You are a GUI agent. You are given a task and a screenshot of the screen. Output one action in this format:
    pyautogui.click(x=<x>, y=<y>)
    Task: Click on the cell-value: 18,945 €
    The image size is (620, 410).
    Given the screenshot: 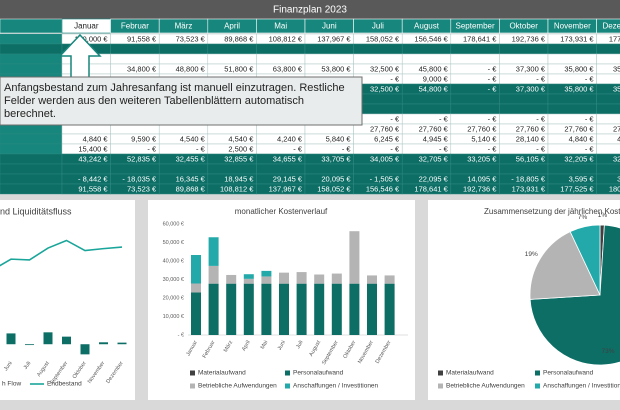 What is the action you would take?
    pyautogui.click(x=239, y=178)
    